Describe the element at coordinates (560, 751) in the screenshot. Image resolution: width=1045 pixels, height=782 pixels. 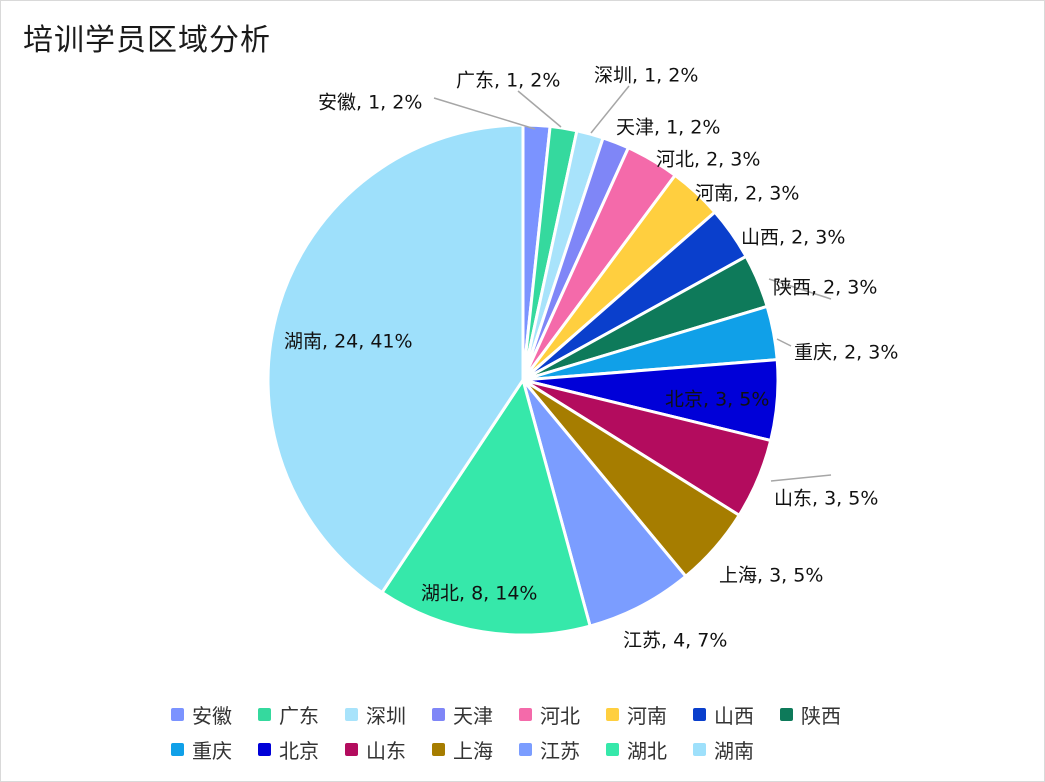
I see `legend-label: 江苏` at that location.